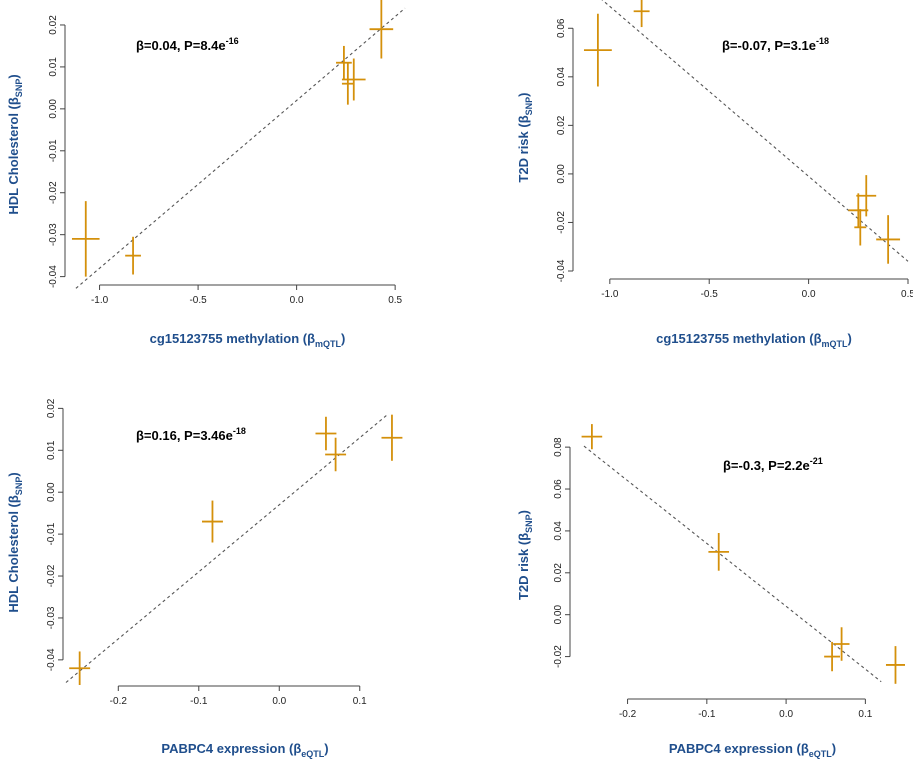 Image resolution: width=913 pixels, height=766 pixels. What do you see at coordinates (191, 434) in the screenshot?
I see `stats-annotation: β=0.16, P=3.46e-18` at bounding box center [191, 434].